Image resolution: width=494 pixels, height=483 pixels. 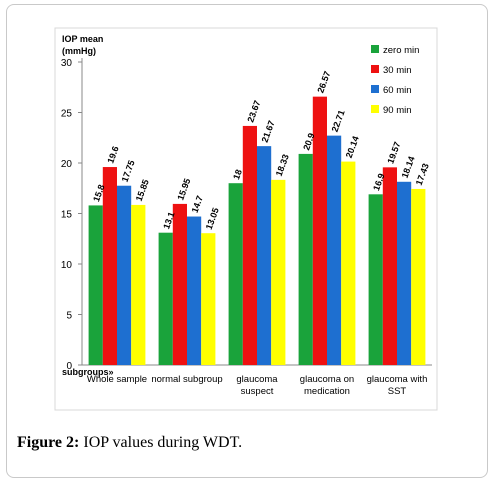 What do you see at coordinates (186, 379) in the screenshot?
I see `x-tick-label: normal subgroup` at bounding box center [186, 379].